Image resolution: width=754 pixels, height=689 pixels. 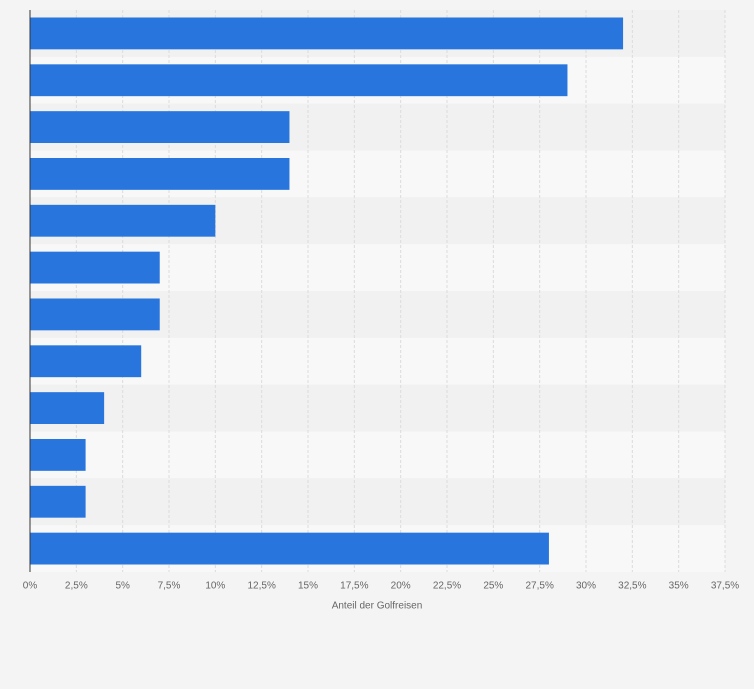 I want to click on x-tick-label: 22,5%, so click(x=447, y=586).